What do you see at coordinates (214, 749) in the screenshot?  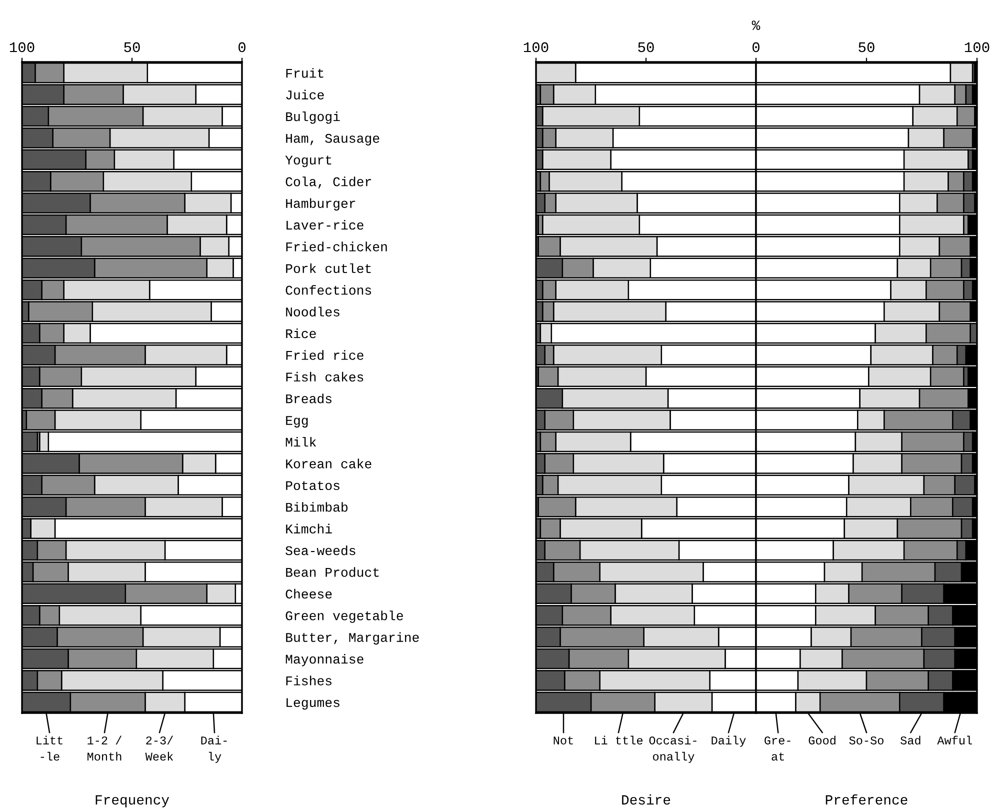 I see `legend-label: Dai- ly` at bounding box center [214, 749].